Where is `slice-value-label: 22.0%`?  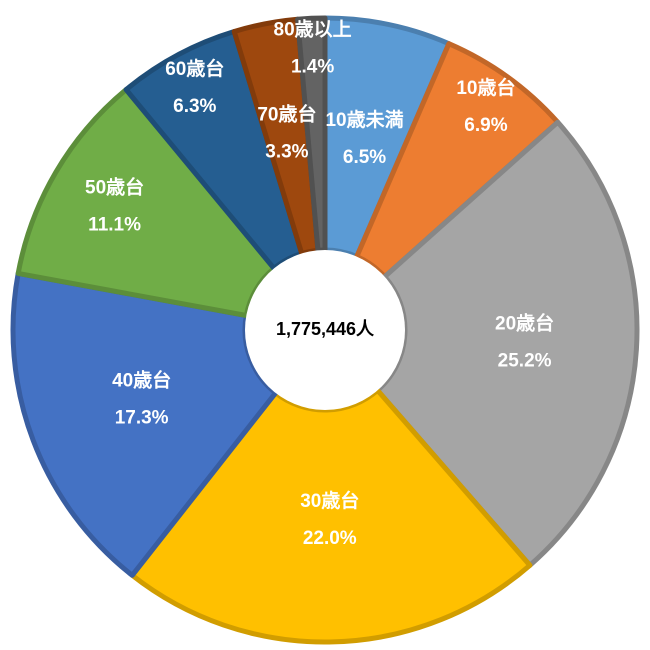
slice-value-label: 22.0% is located at coordinates (330, 538).